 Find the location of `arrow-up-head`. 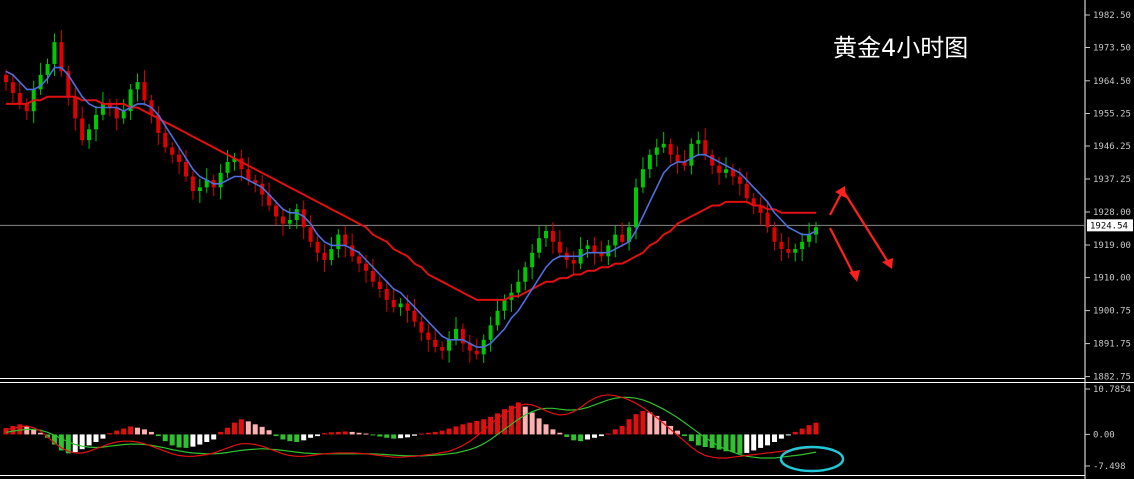

arrow-up-head is located at coordinates (840, 192).